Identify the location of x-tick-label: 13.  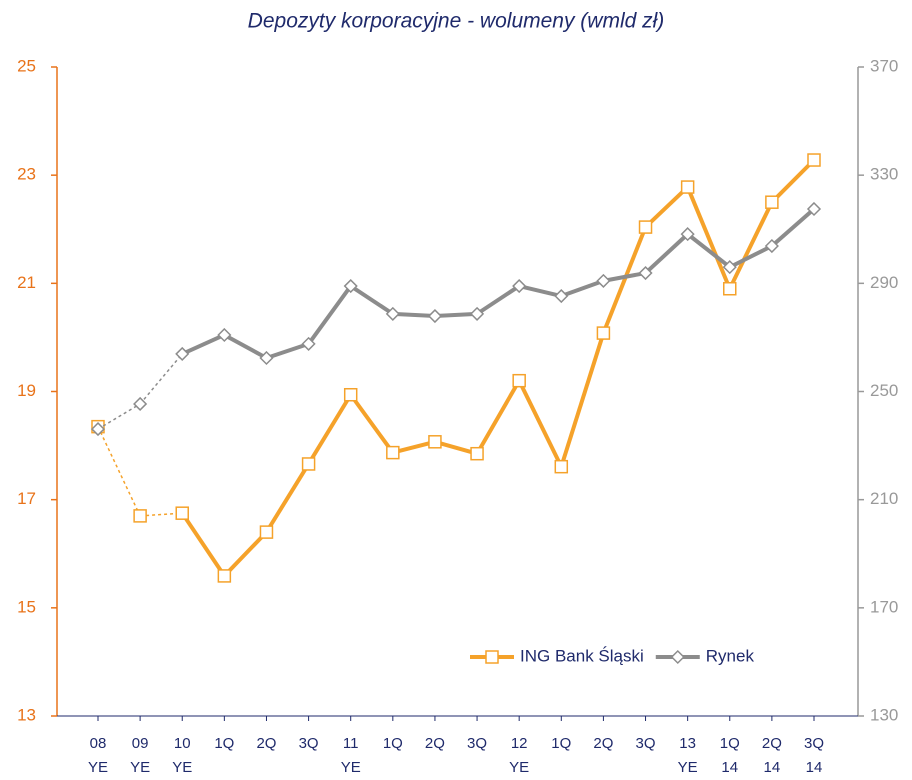
(687, 743).